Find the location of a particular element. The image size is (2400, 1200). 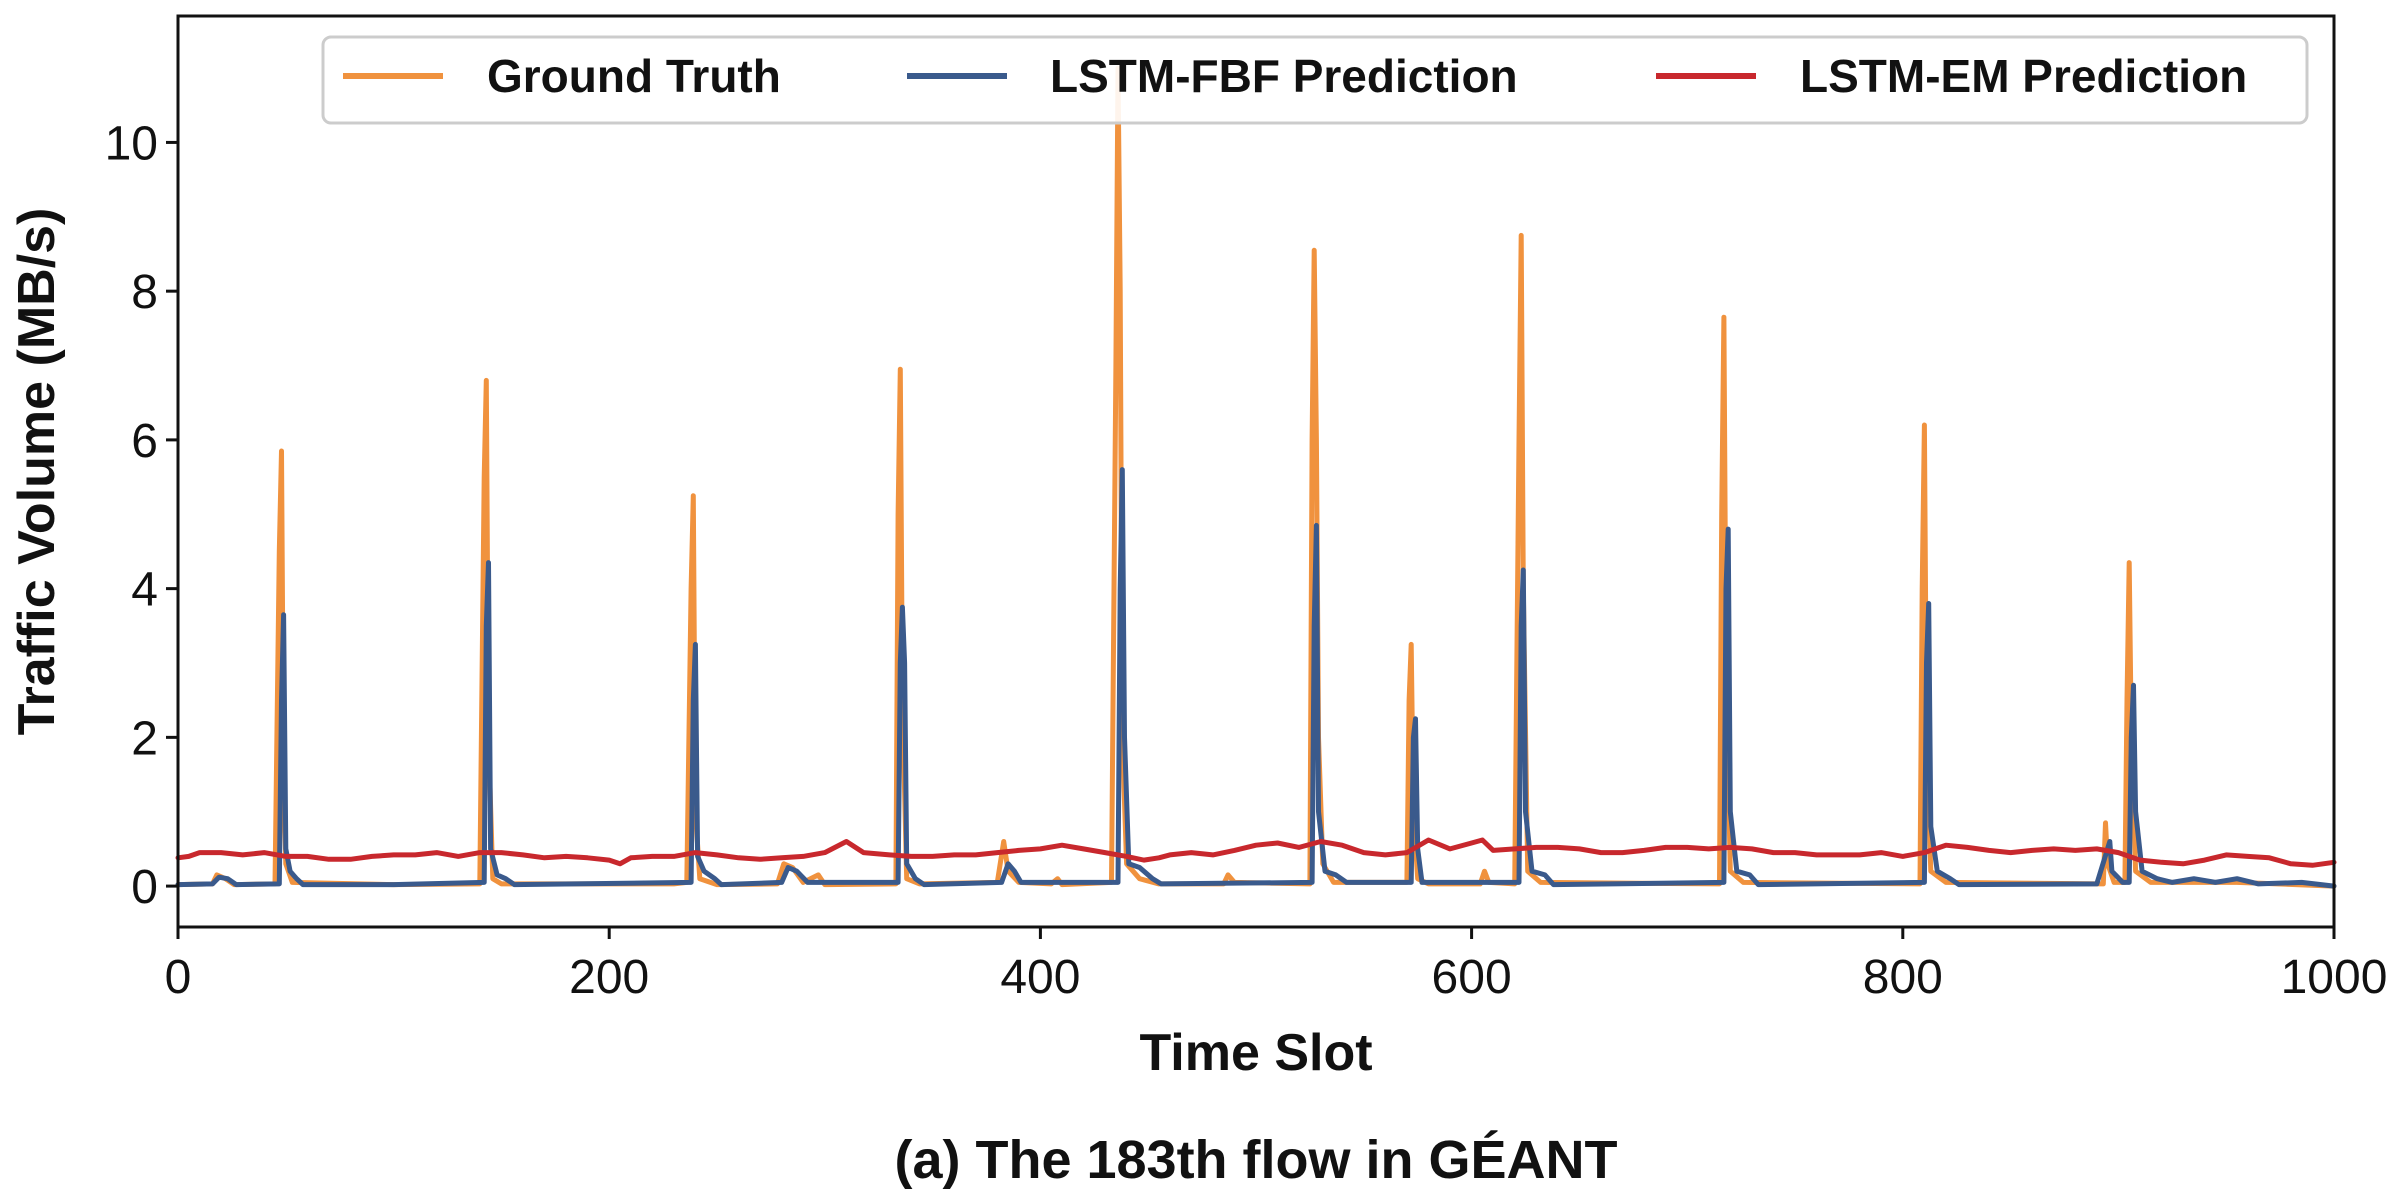

y-tick-label: 6 is located at coordinates (144, 441).